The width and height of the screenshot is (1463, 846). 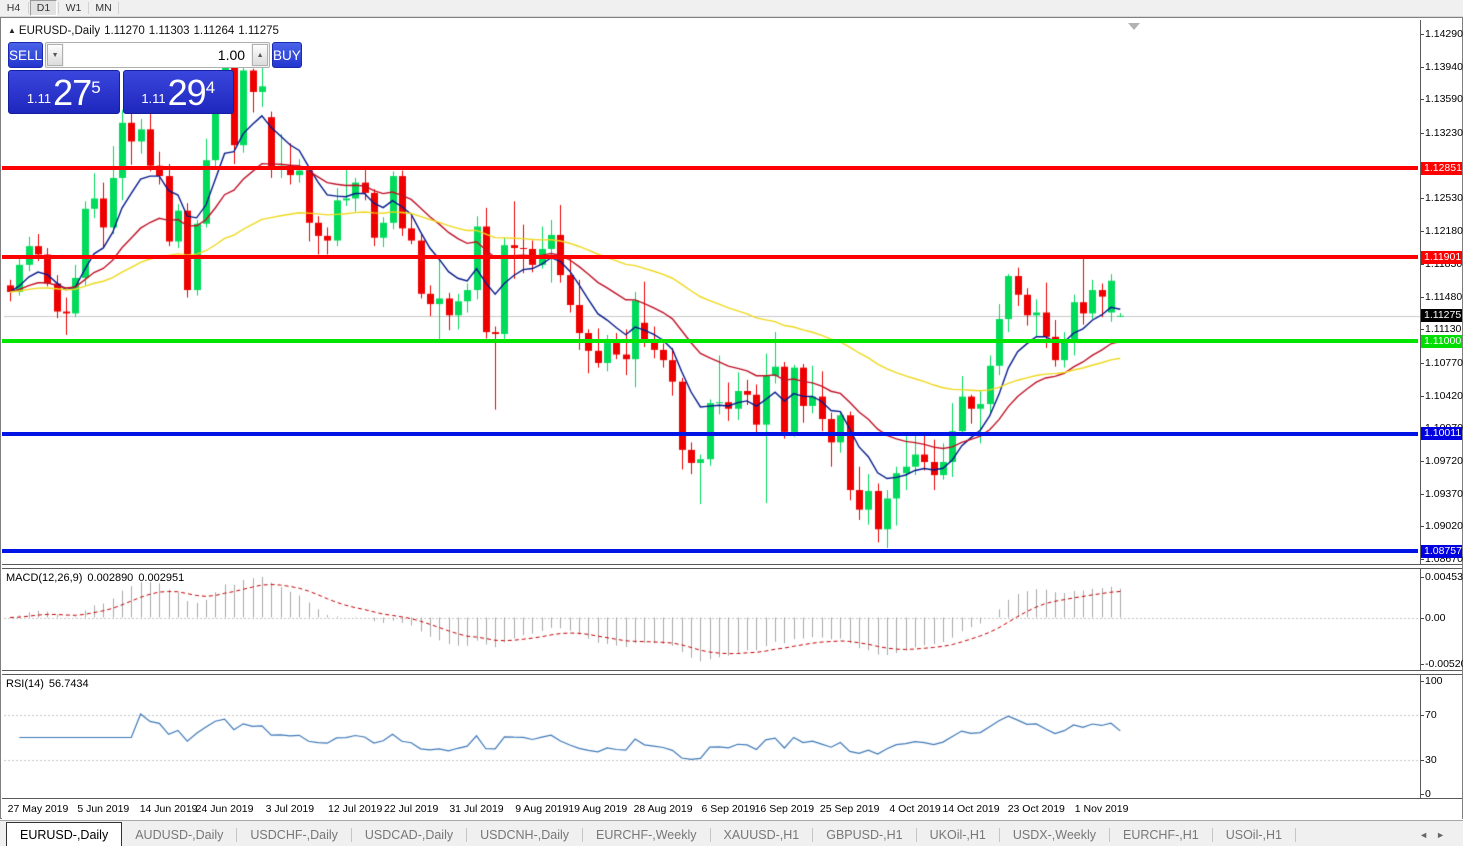 What do you see at coordinates (598, 809) in the screenshot?
I see `date-tick-label: 19 Aug 2019` at bounding box center [598, 809].